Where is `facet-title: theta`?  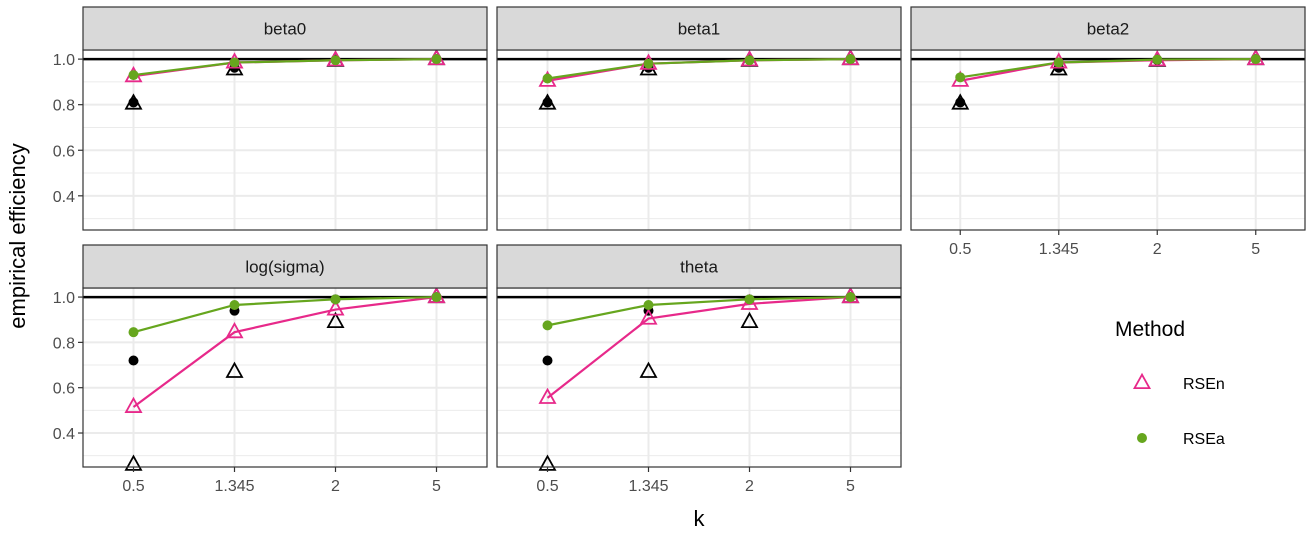 facet-title: theta is located at coordinates (699, 267).